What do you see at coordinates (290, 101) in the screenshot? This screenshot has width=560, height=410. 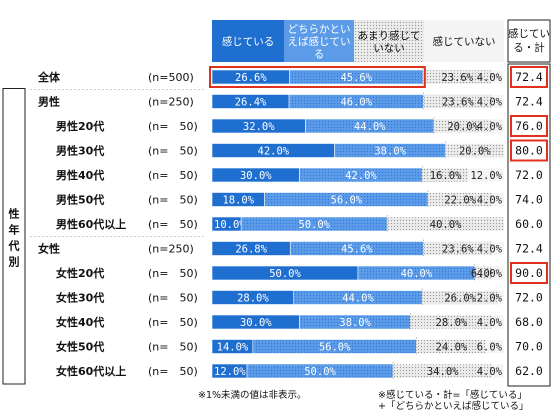 I see `bar-row-2: 男性 (n=250) 26.4% 46.0% 23.6% 4.0% 72.4` at bounding box center [290, 101].